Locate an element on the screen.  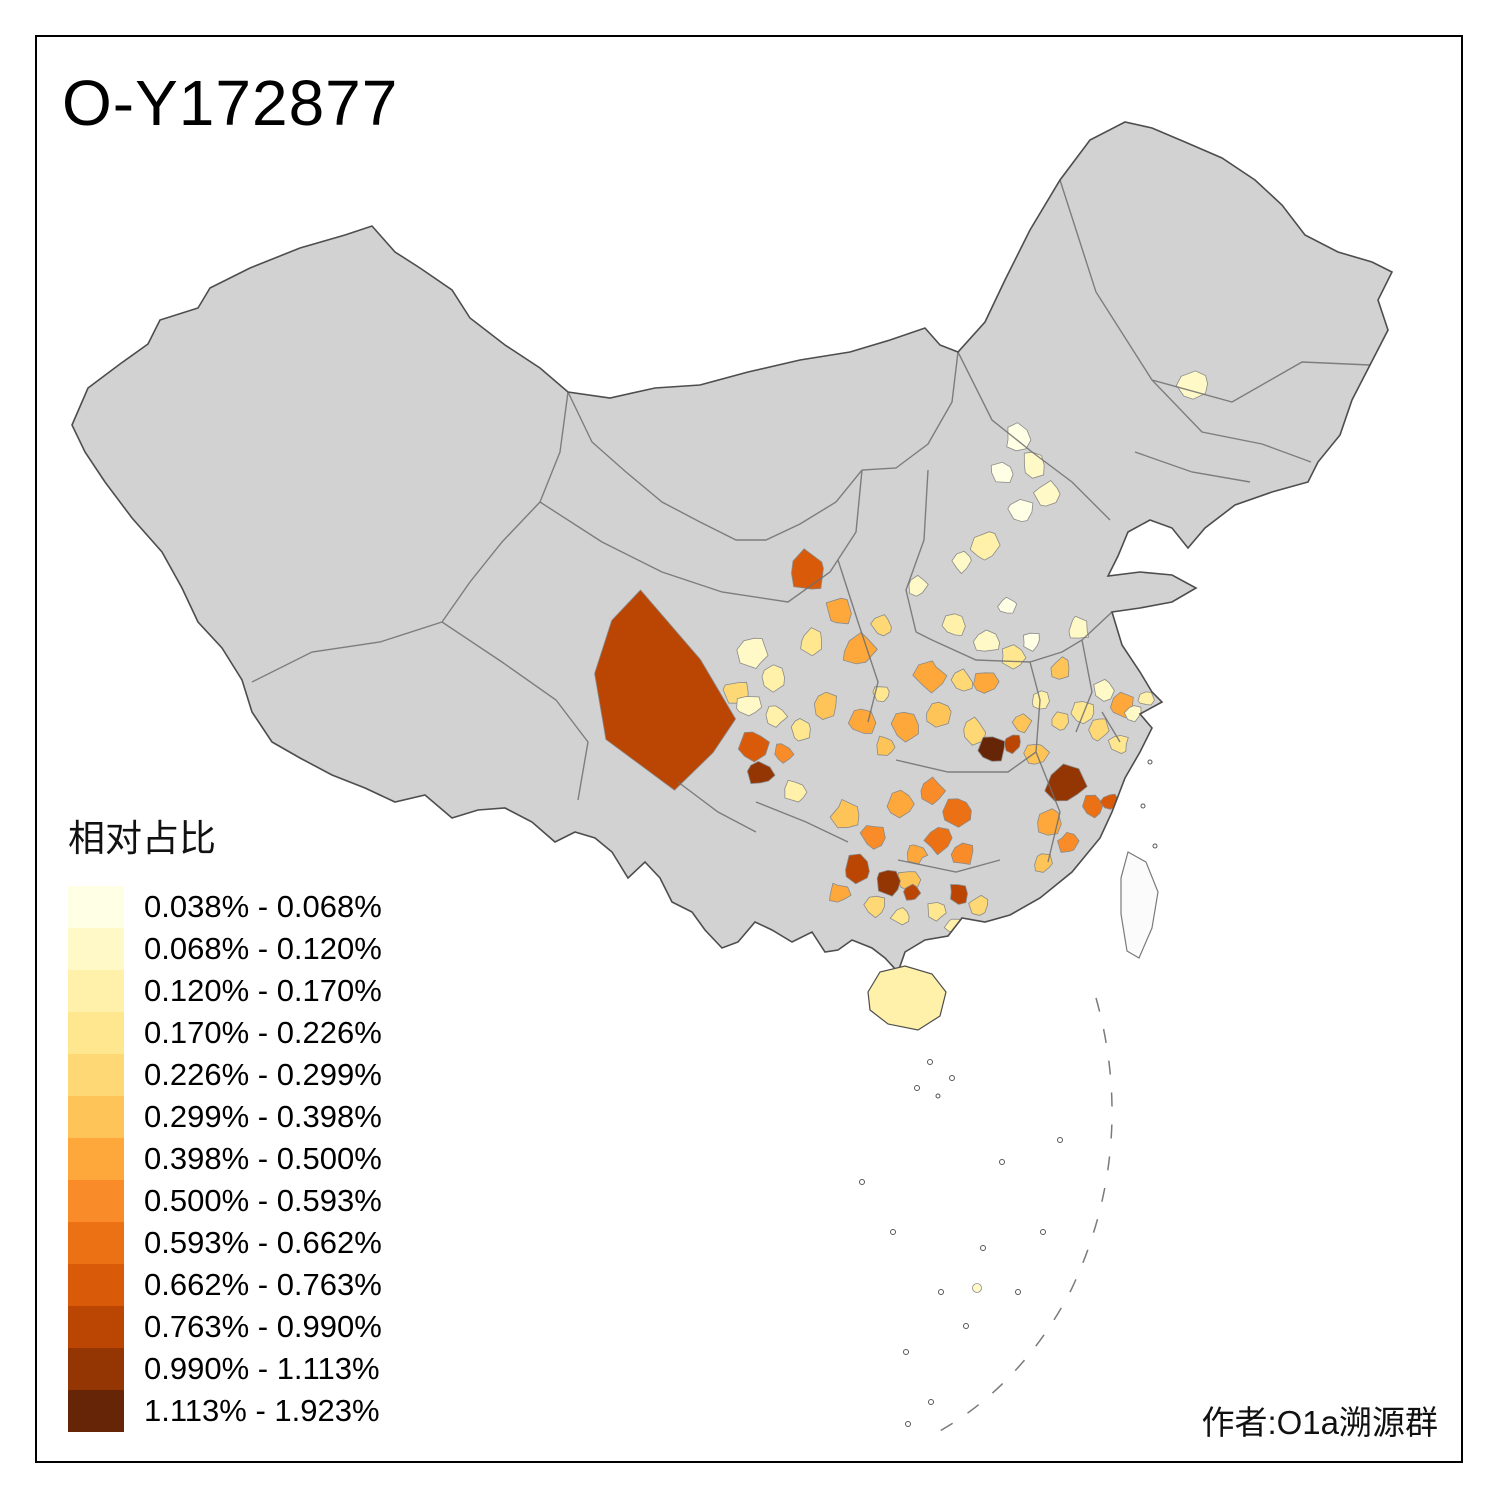
legend-label: 0.038% - 0.068% is located at coordinates (263, 906).